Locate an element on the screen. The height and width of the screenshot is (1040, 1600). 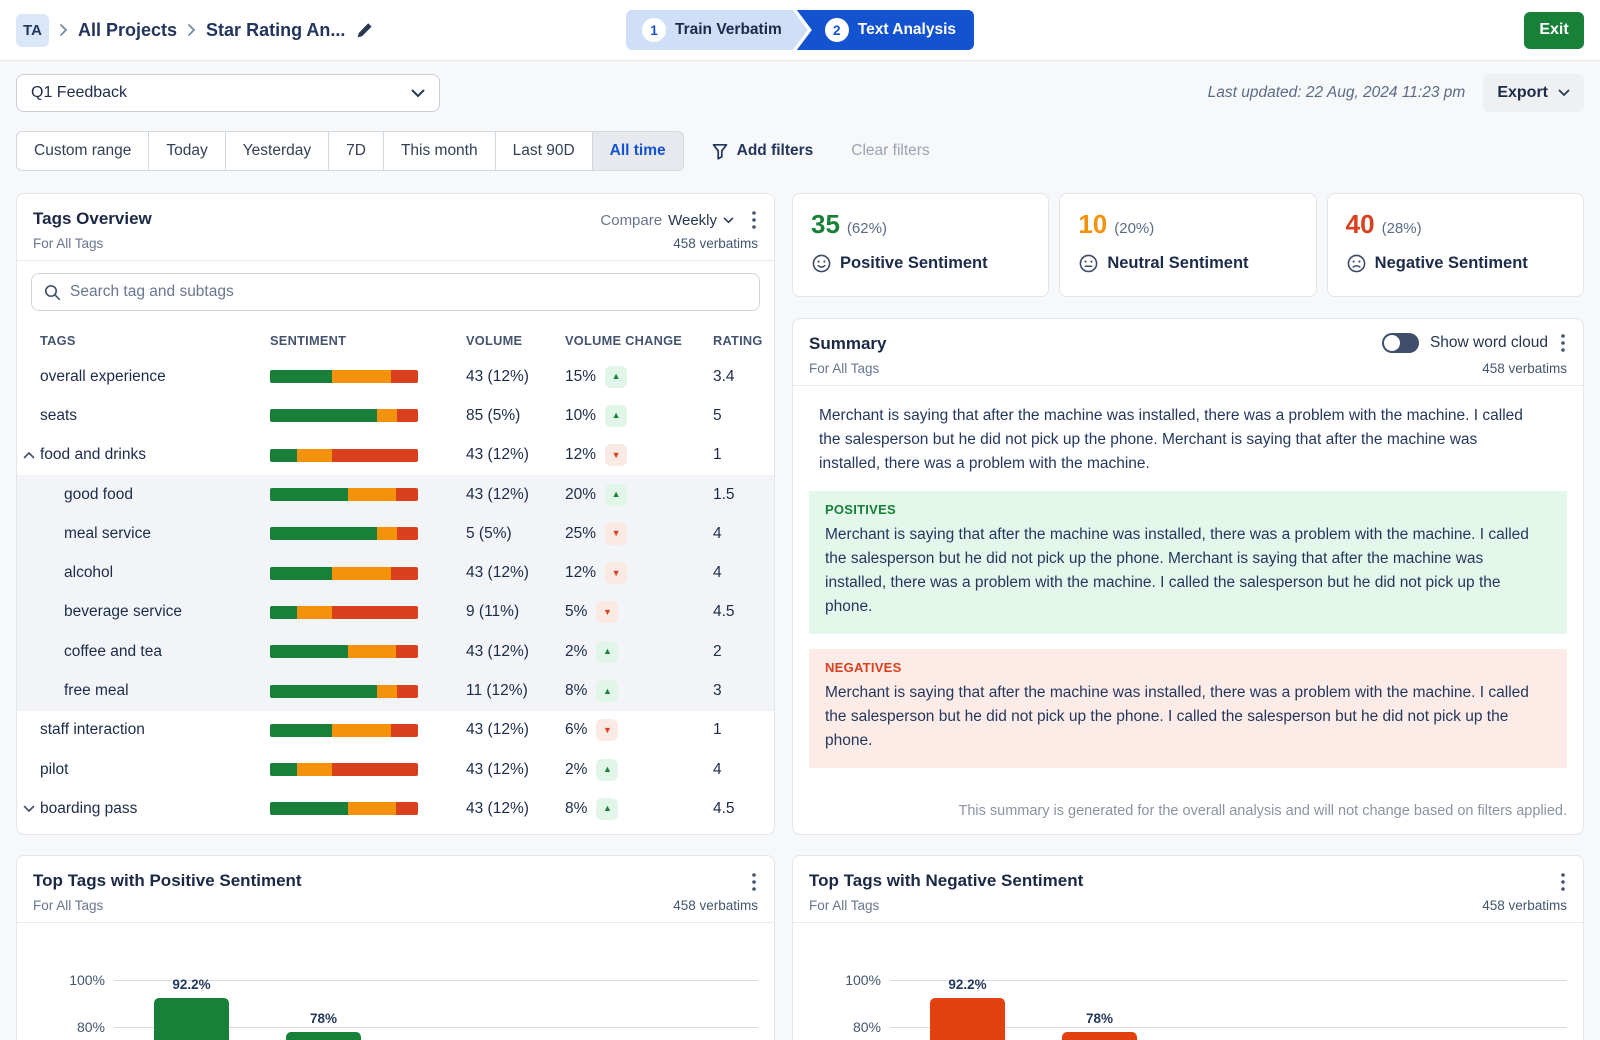
tag-label: meal service is located at coordinates (107, 533).